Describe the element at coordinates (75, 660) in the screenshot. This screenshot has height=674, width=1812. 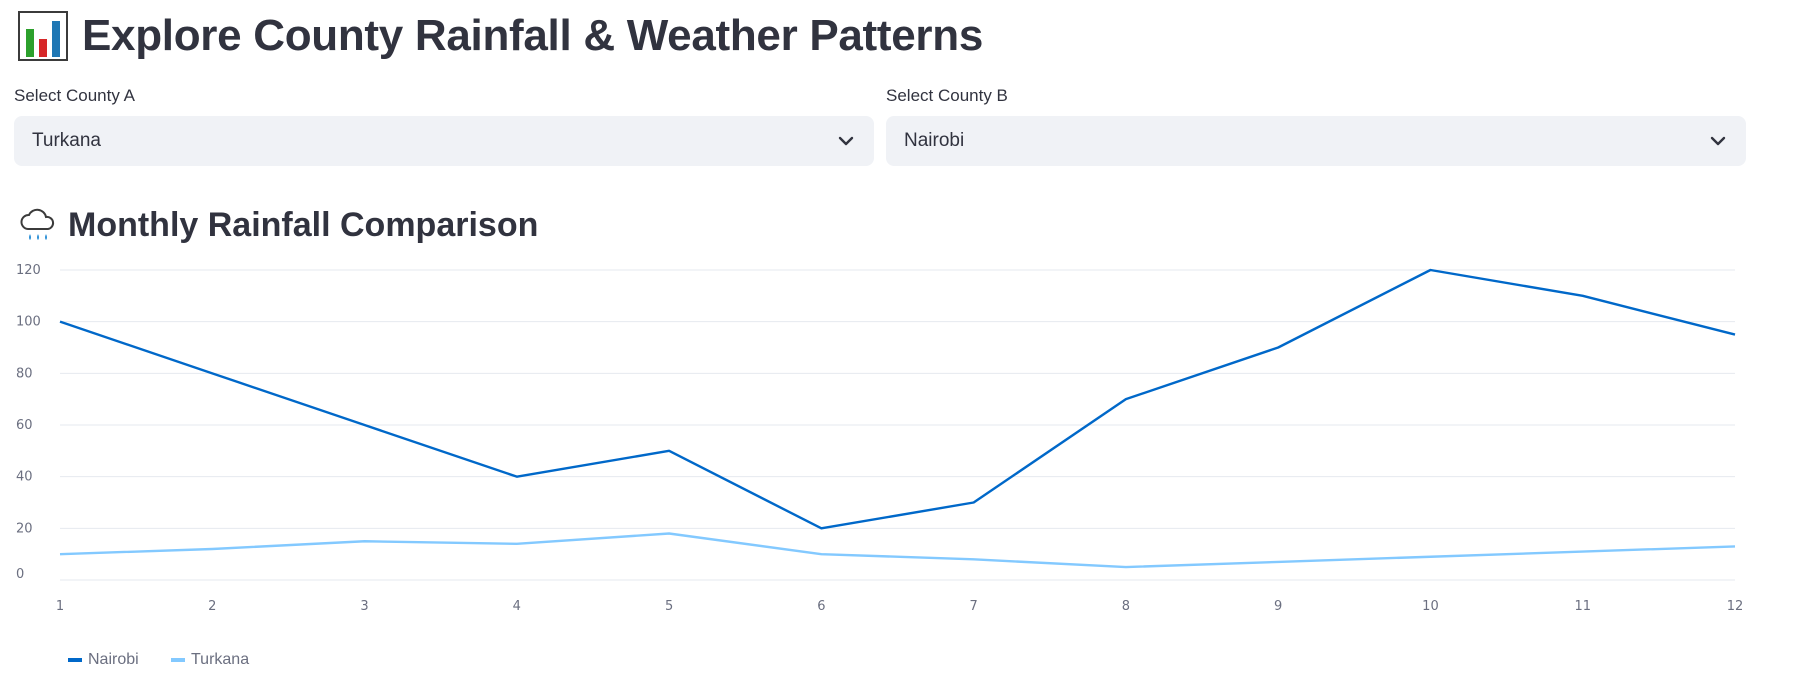
I see `legend-swatch-nairobi` at that location.